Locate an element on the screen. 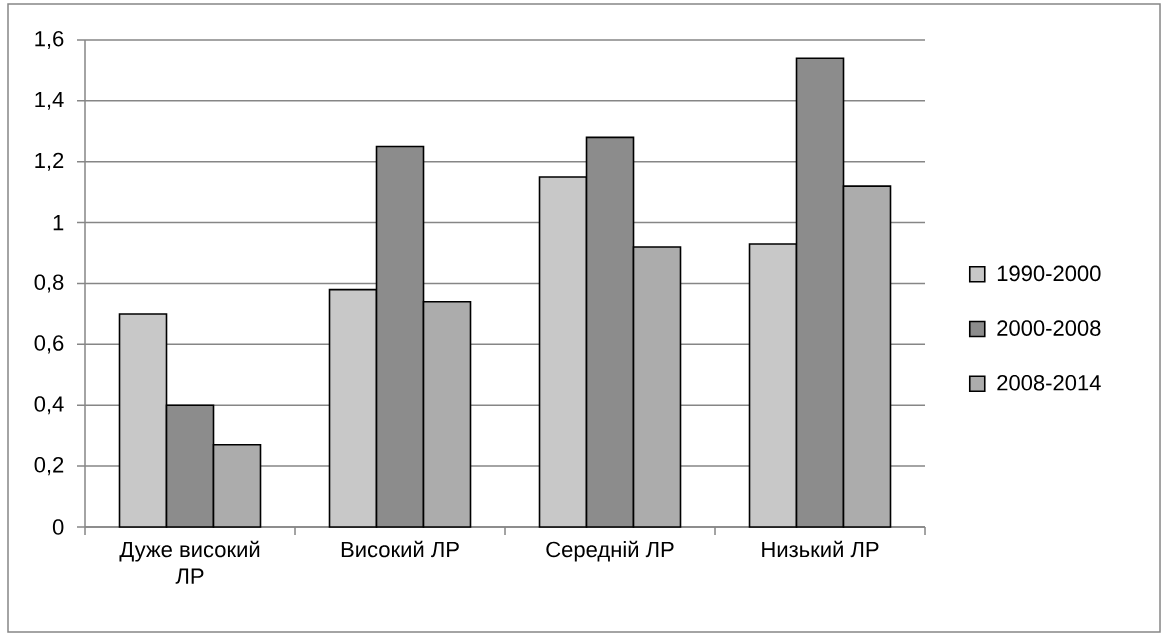  y-tick-label: 1,2 is located at coordinates (49, 161).